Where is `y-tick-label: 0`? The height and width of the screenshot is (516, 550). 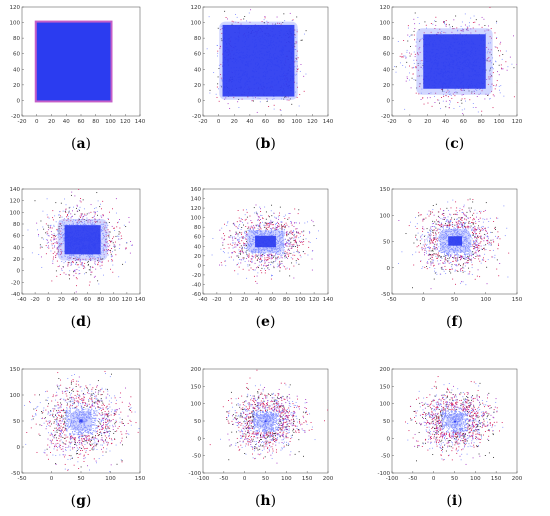
y-tick-label: 0 is located at coordinates (389, 101).